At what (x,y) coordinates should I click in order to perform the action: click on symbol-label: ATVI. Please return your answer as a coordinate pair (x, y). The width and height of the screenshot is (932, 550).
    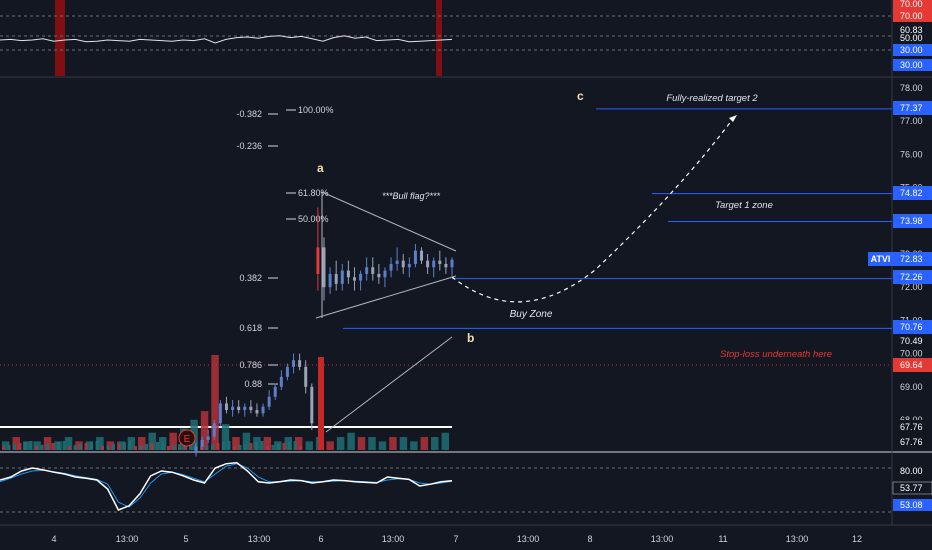
    Looking at the image, I should click on (881, 259).